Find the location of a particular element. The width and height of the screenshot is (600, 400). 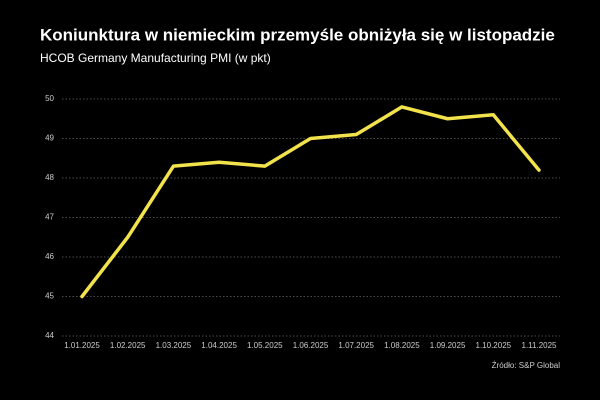

y-tick-label: 48 is located at coordinates (49, 177).